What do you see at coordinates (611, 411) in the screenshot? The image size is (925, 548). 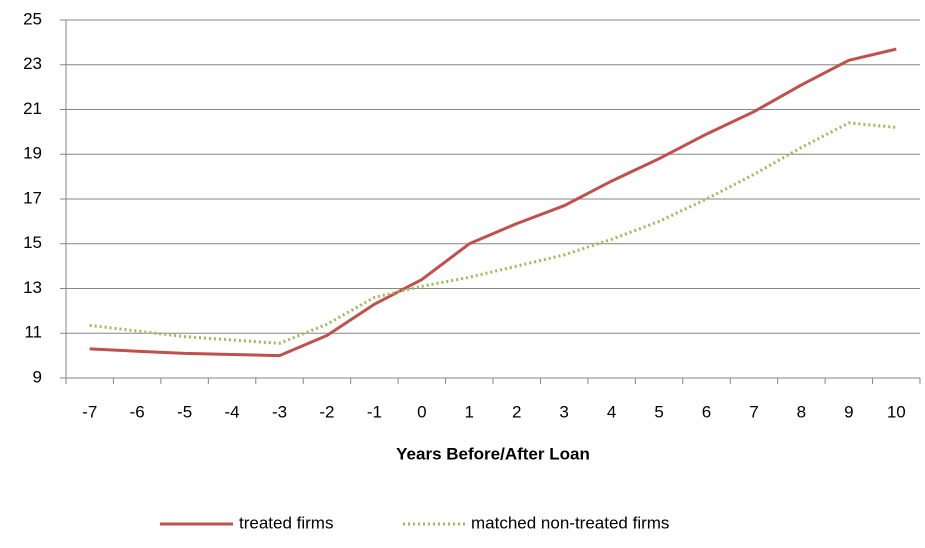 I see `x-tick-label: 4` at bounding box center [611, 411].